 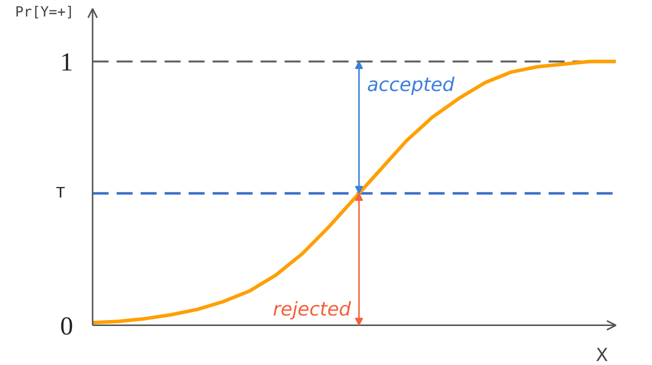 I want to click on x-axis-title: X, so click(x=602, y=354).